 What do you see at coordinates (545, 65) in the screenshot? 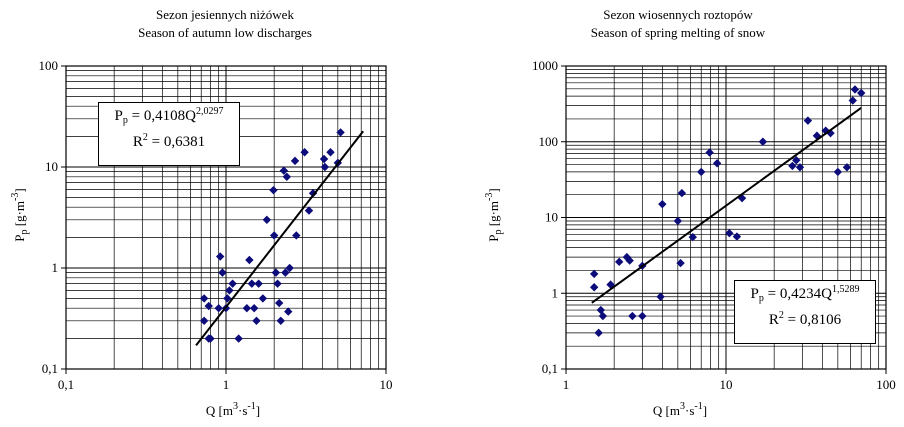
I see `y-tick-label: 1000` at bounding box center [545, 65].